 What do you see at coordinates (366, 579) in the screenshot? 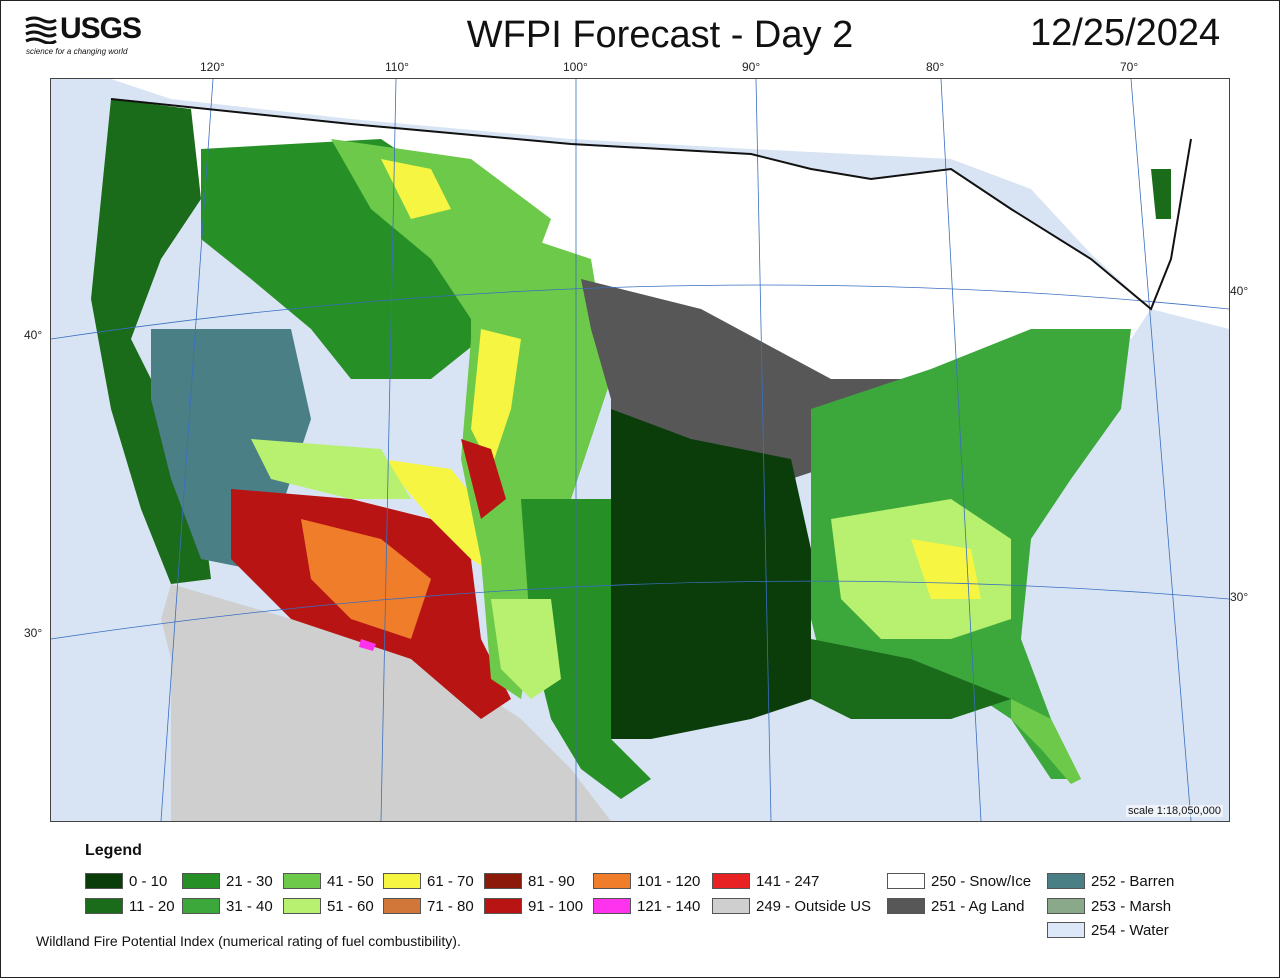
I see `southwest-orange` at bounding box center [366, 579].